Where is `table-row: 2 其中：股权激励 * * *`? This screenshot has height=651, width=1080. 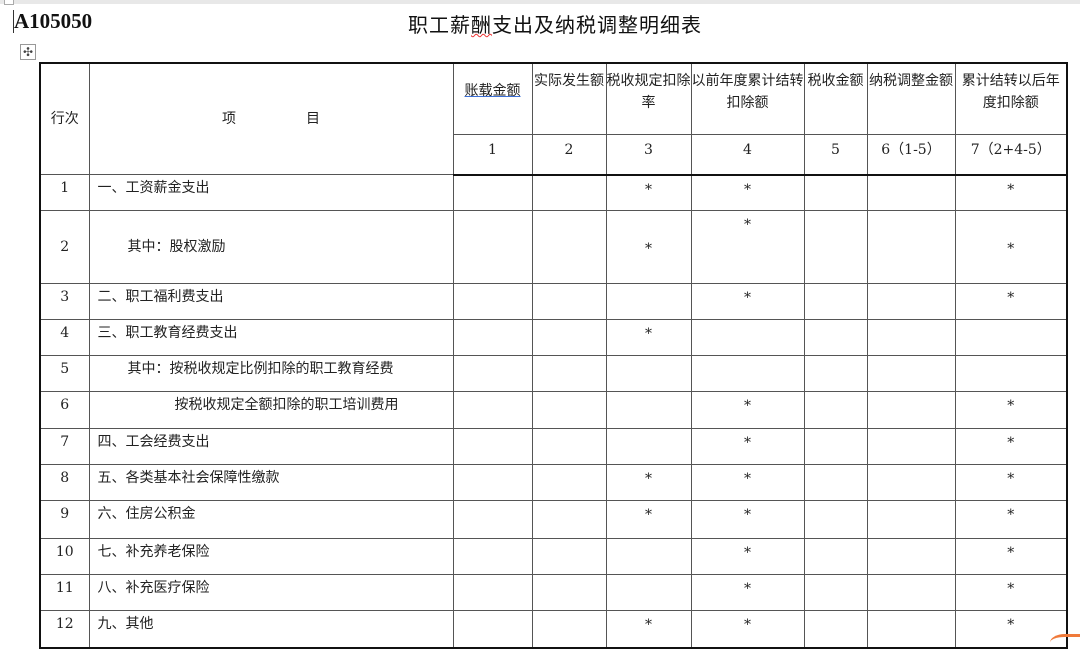 table-row: 2 其中：股权激励 * * * is located at coordinates (553, 247).